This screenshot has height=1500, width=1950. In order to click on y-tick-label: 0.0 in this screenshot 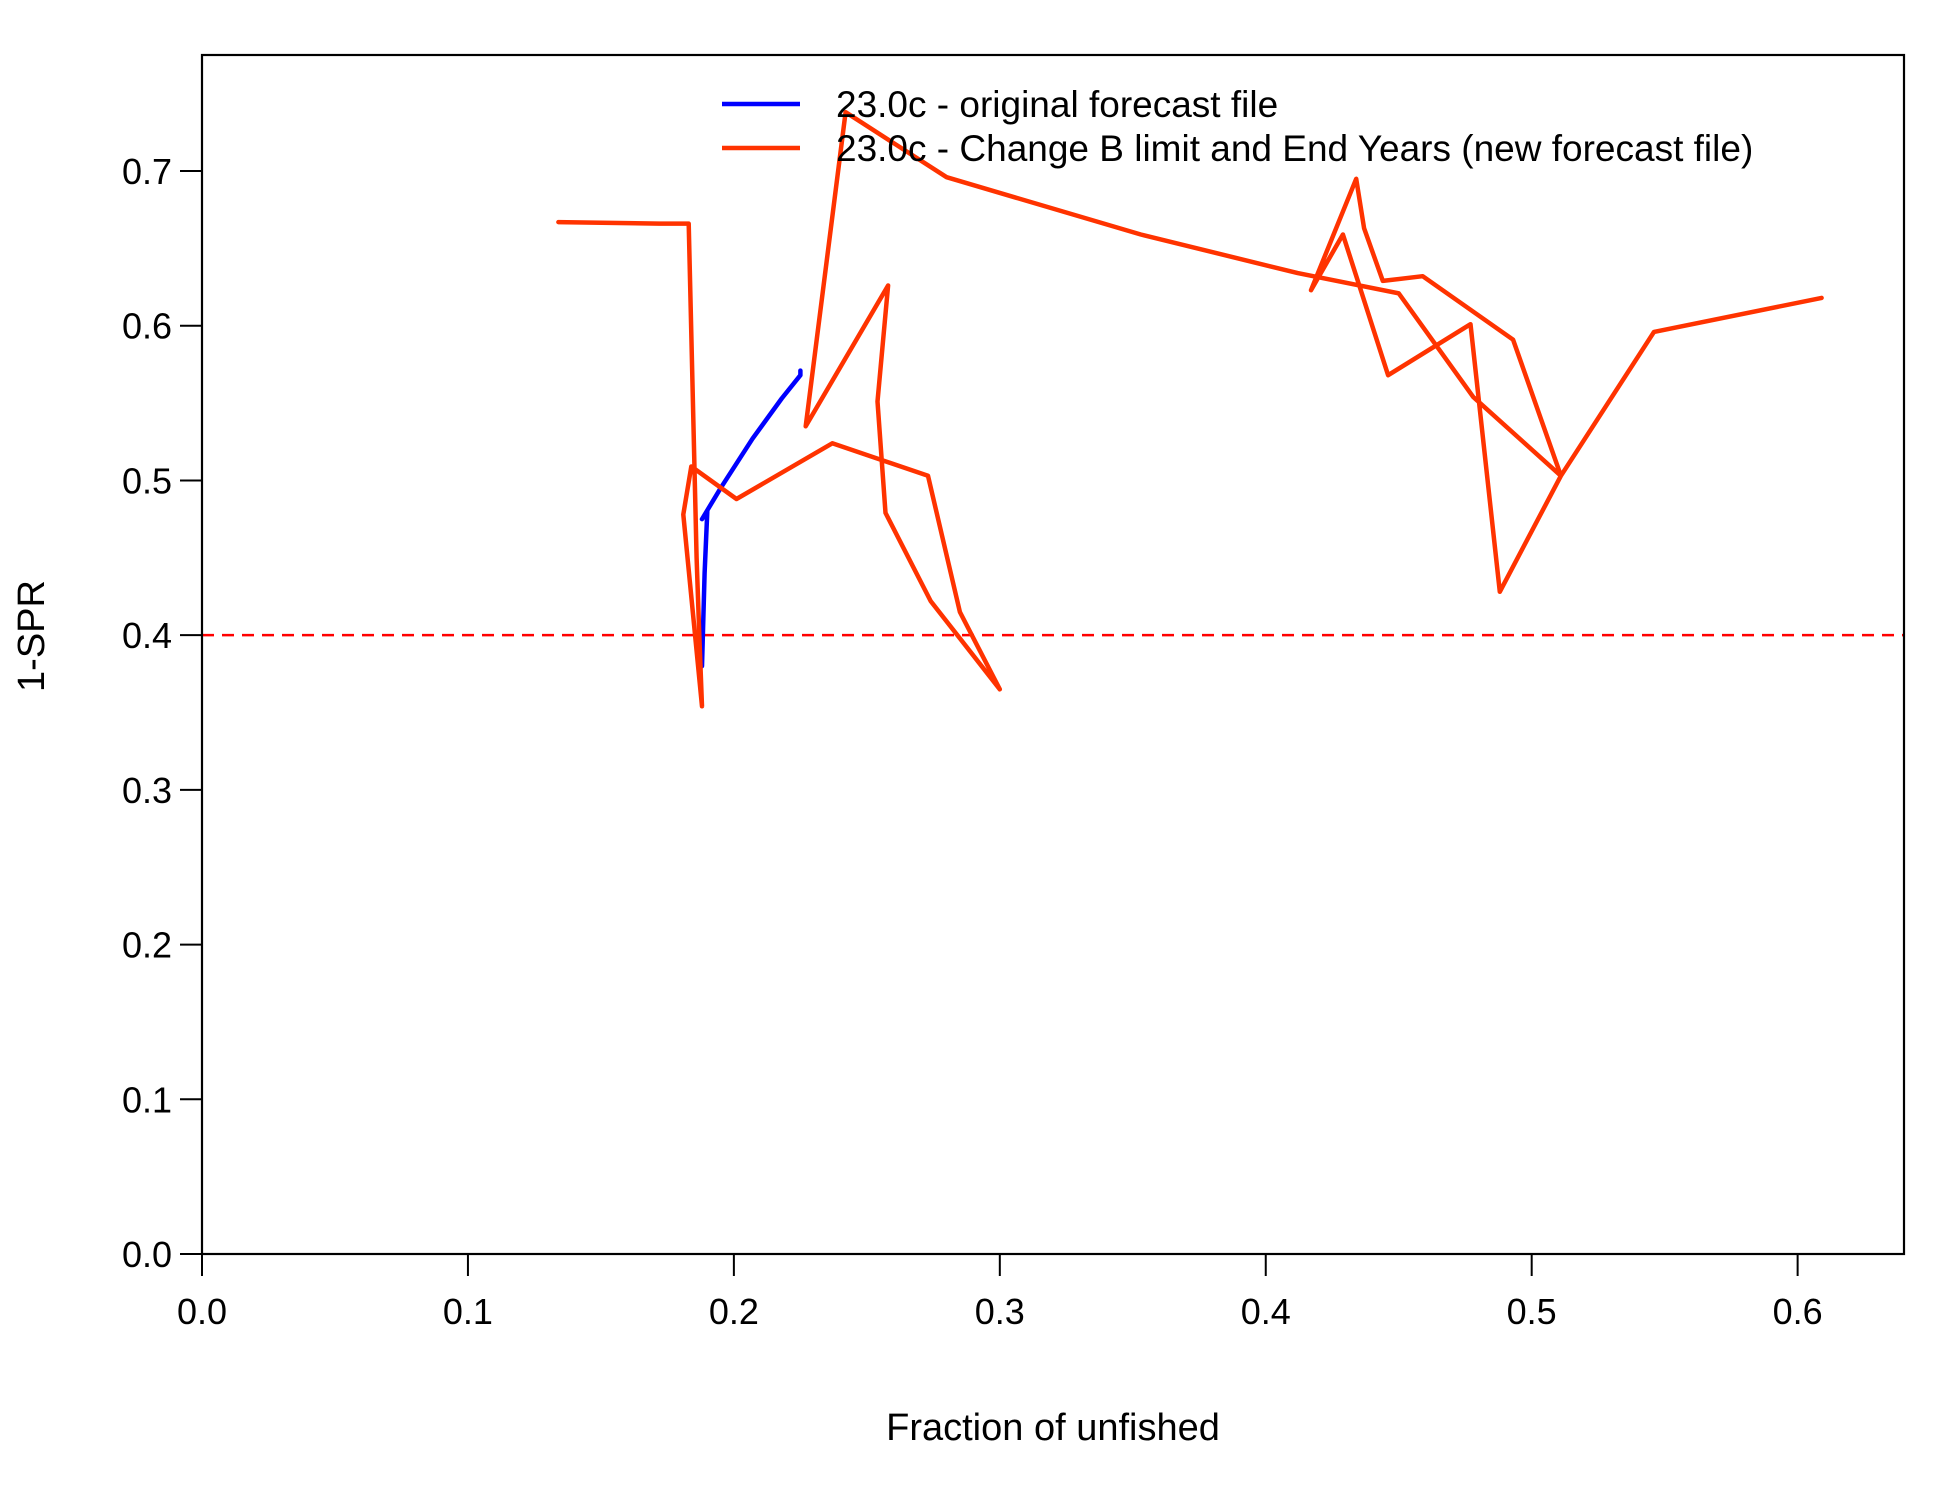, I will do `click(147, 1254)`.